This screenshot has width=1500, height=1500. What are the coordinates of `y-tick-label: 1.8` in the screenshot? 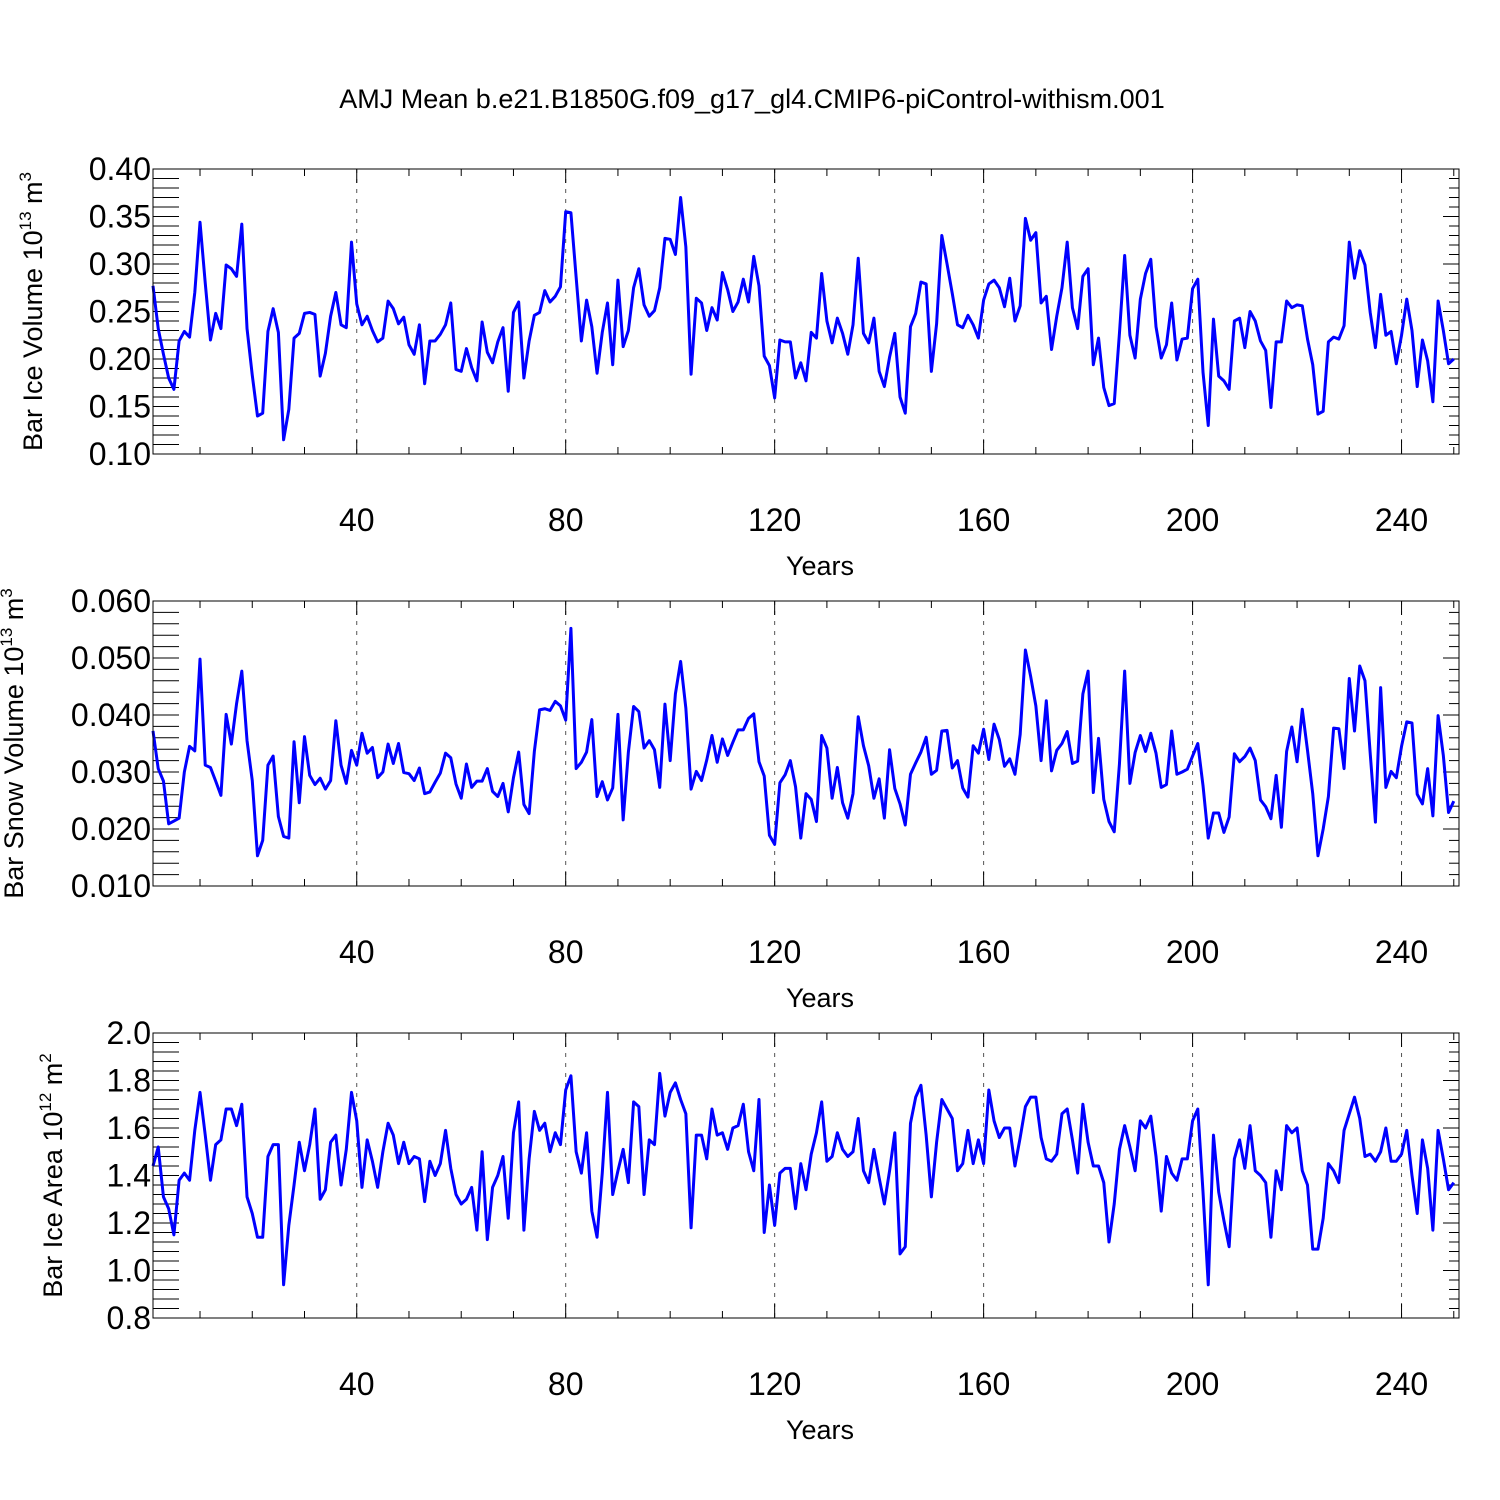 It's located at (129, 1081).